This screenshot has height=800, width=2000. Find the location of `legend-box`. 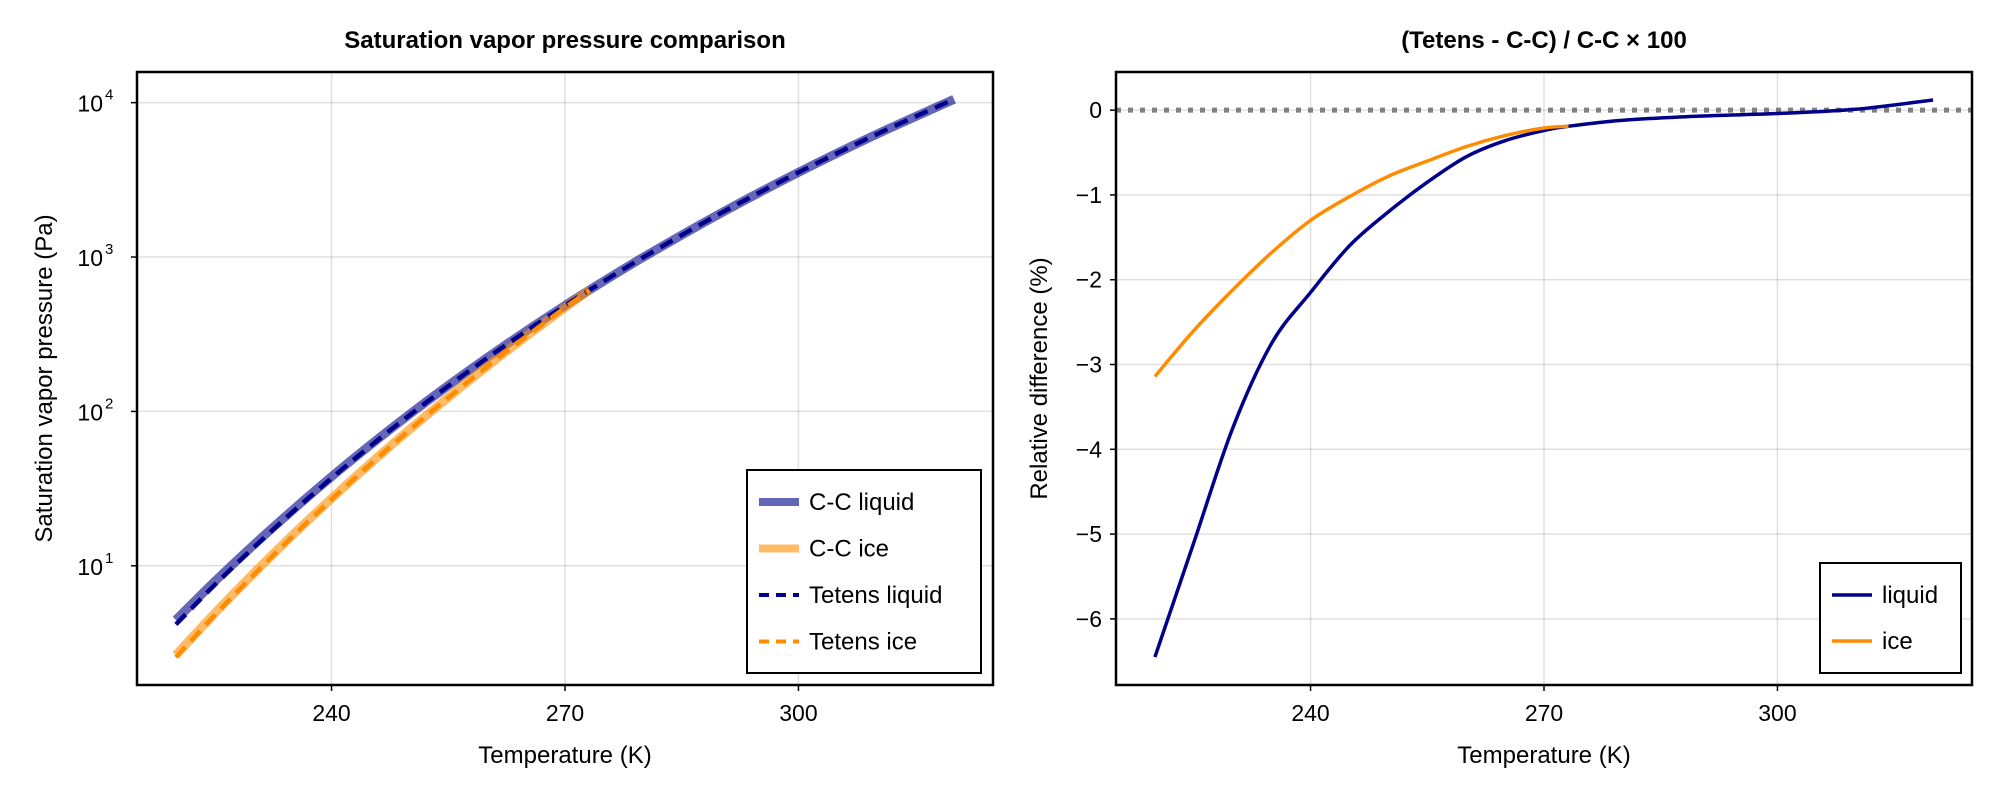

legend-box is located at coordinates (1890, 618).